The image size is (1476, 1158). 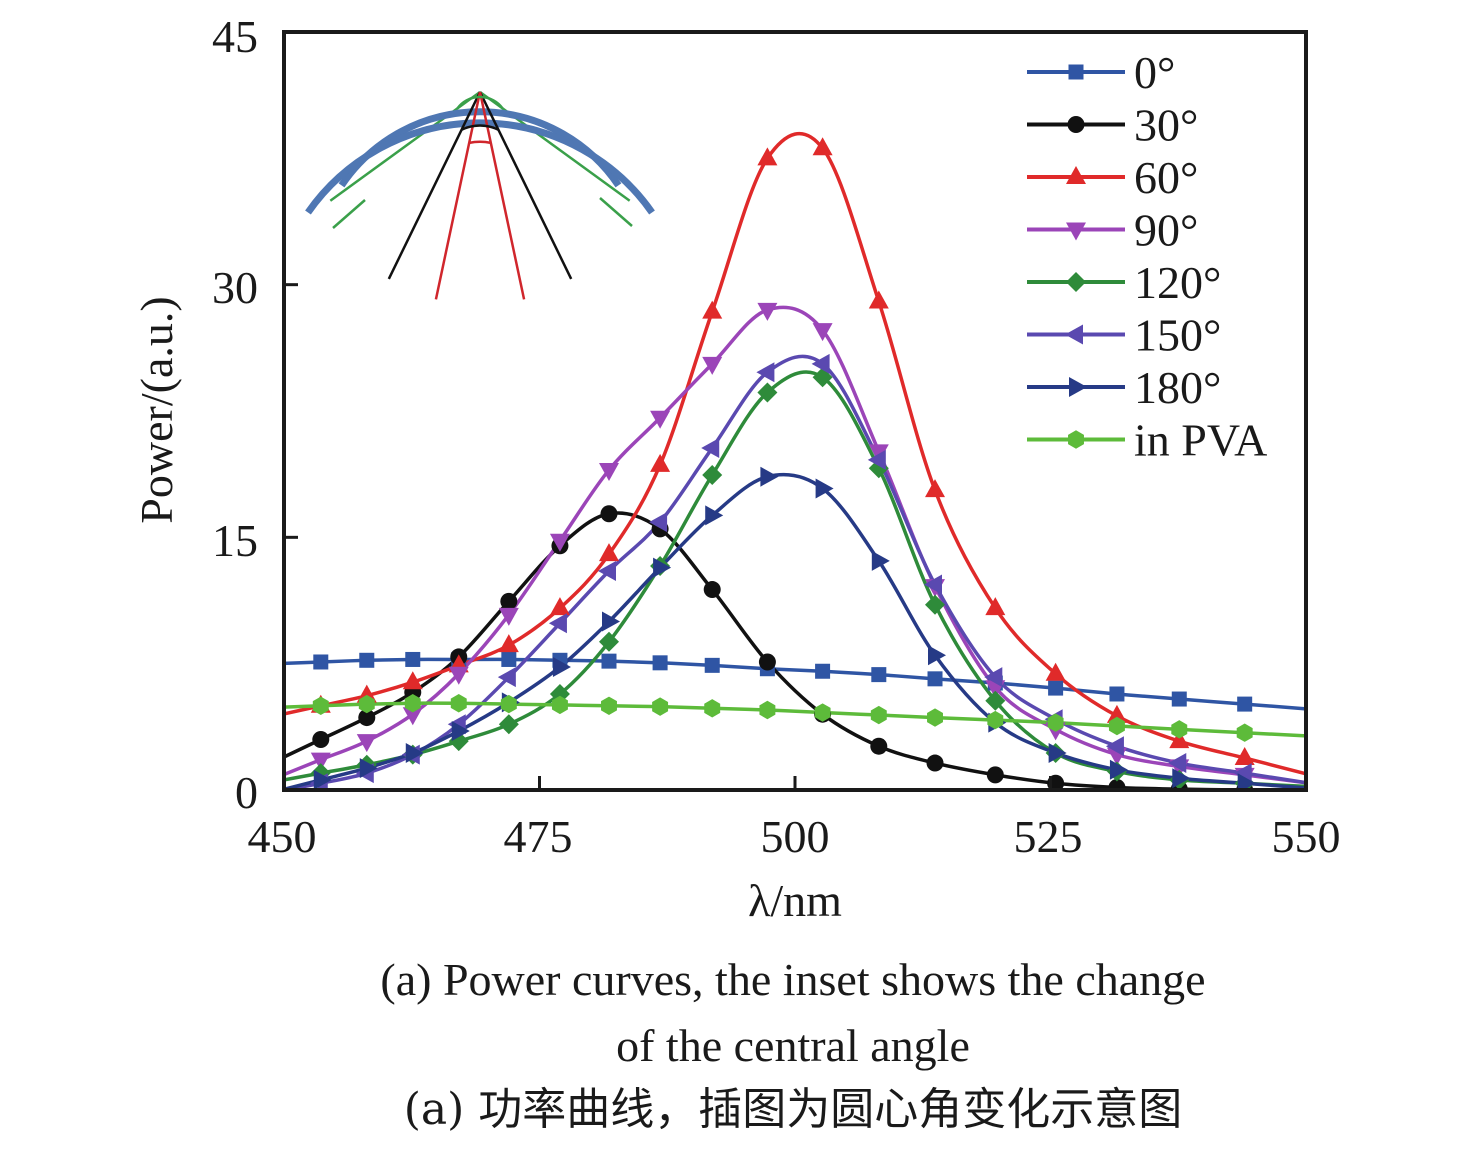 What do you see at coordinates (235, 287) in the screenshot?
I see `y-tick-label: 30` at bounding box center [235, 287].